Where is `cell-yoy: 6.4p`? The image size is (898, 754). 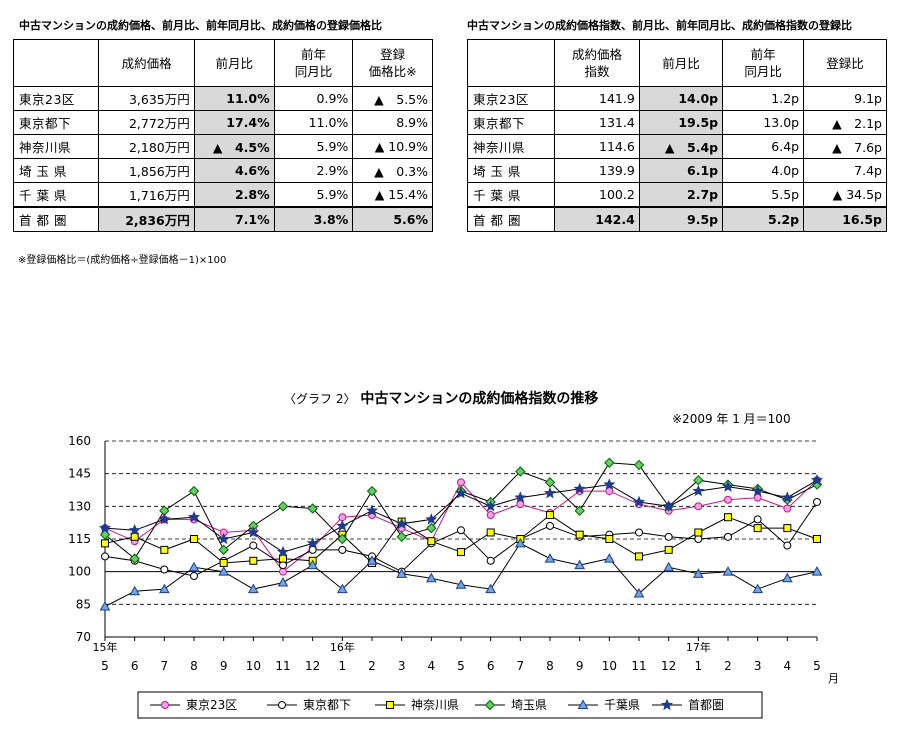 cell-yoy: 6.4p is located at coordinates (763, 146).